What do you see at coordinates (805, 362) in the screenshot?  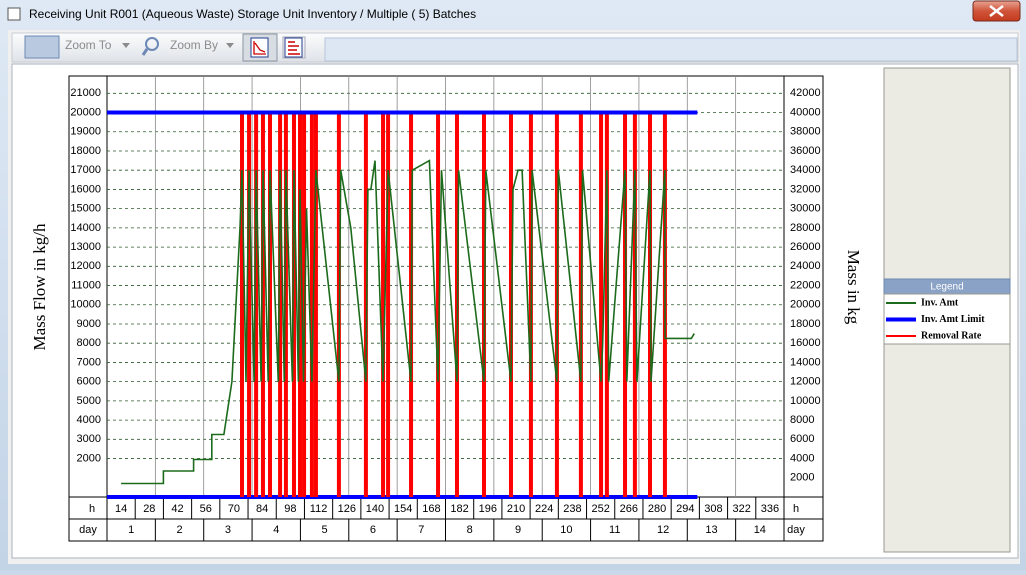 I see `y2-tick-label: 14000` at bounding box center [805, 362].